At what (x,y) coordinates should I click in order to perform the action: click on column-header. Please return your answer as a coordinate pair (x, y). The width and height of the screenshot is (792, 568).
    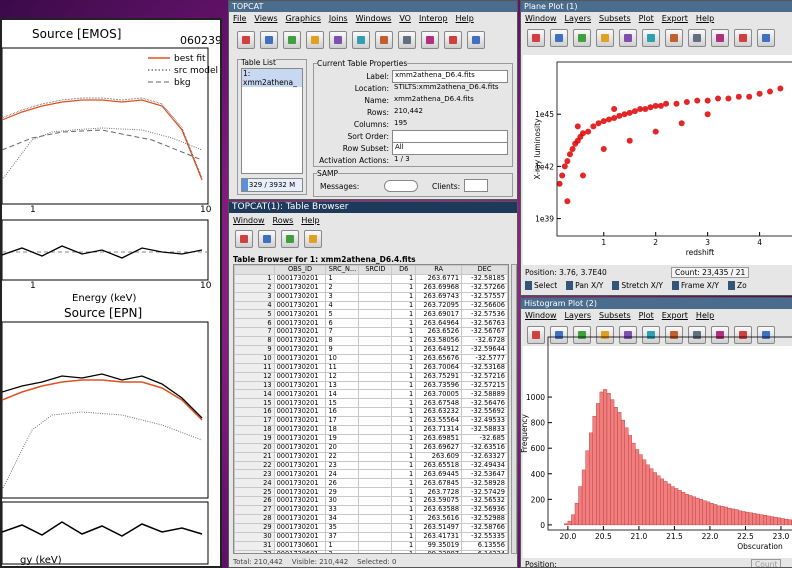
    Looking at the image, I should click on (254, 270).